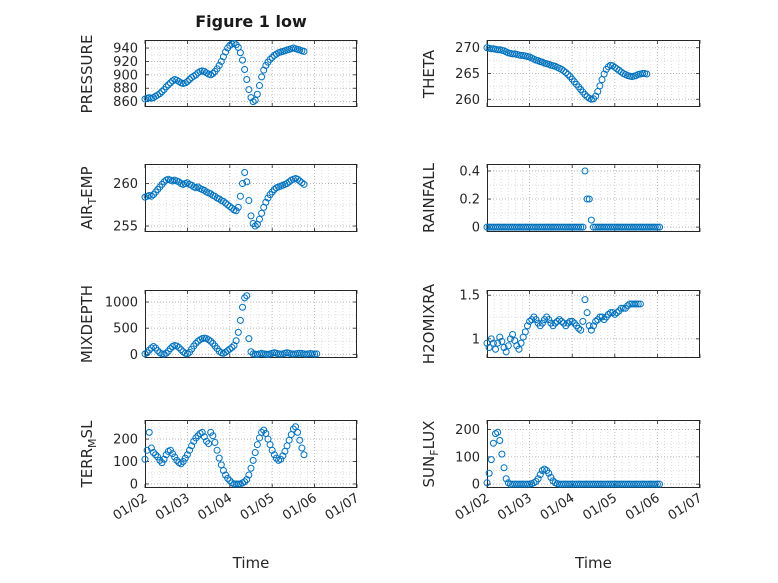 This screenshot has height=583, width=778. I want to click on subplot-rainfall: RAINFALL 0 0.2 0.4, so click(560, 199).